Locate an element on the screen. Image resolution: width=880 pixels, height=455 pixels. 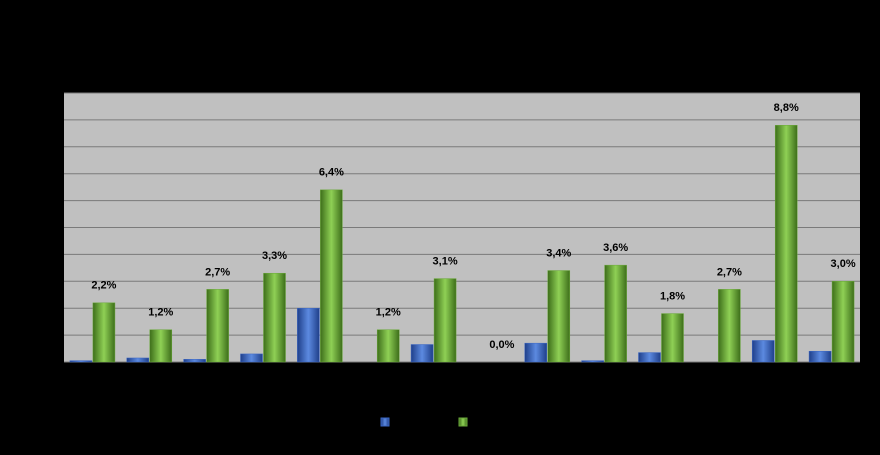
data-label: 3,0% is located at coordinates (843, 264).